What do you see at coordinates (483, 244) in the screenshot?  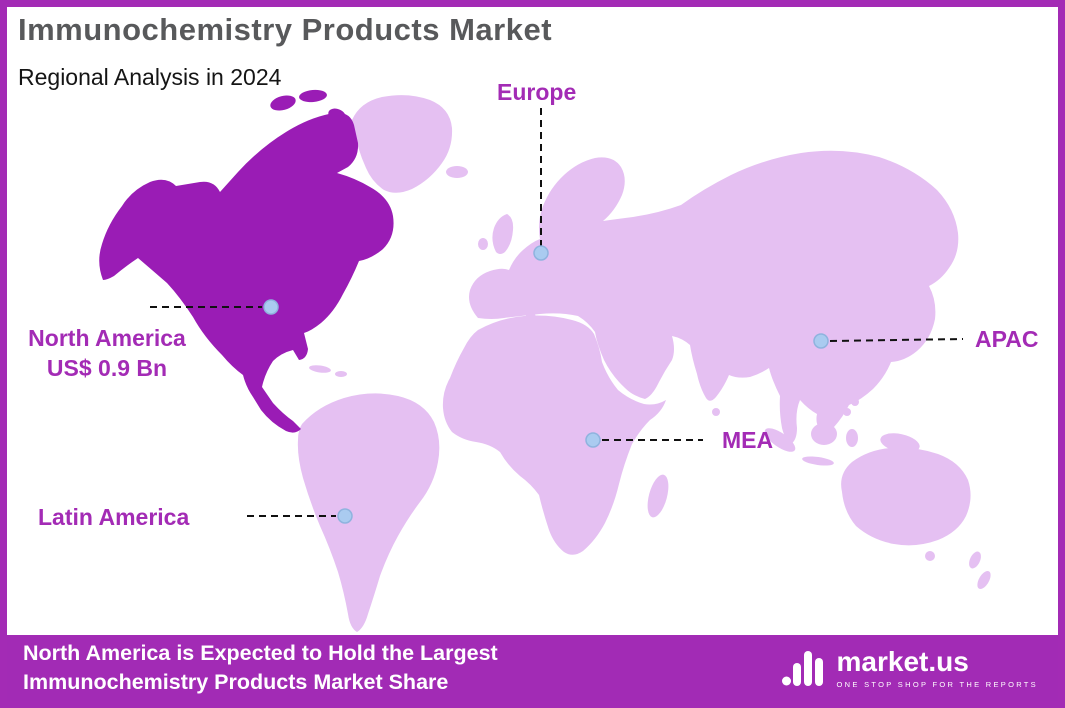 I see `island-ireland` at bounding box center [483, 244].